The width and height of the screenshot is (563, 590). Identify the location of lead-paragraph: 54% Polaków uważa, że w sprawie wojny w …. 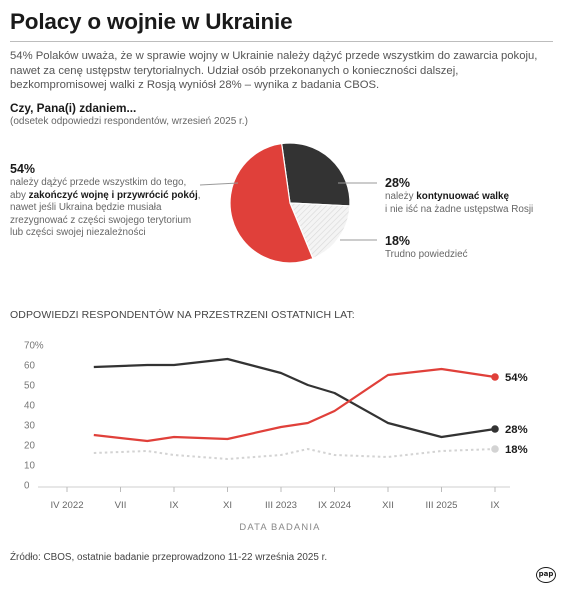
(274, 71).